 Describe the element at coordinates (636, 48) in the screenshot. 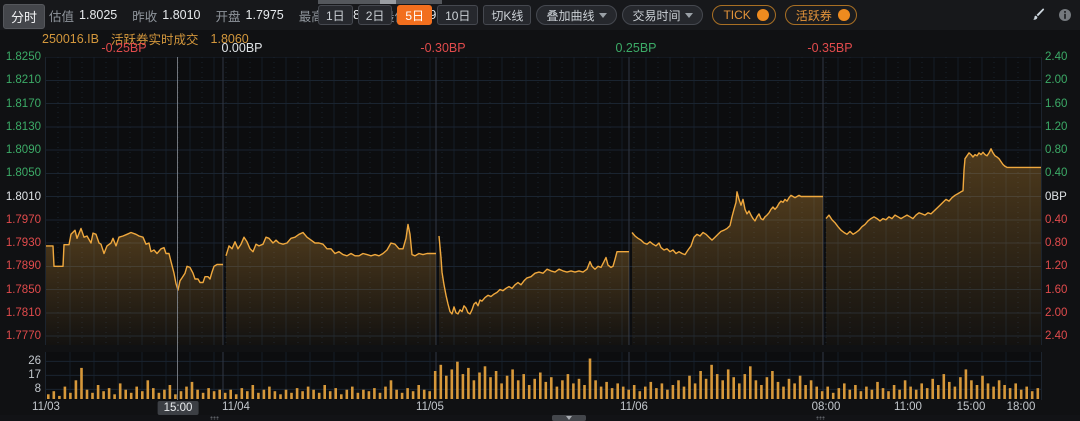

I see `day-change-label: 0.25BP` at that location.